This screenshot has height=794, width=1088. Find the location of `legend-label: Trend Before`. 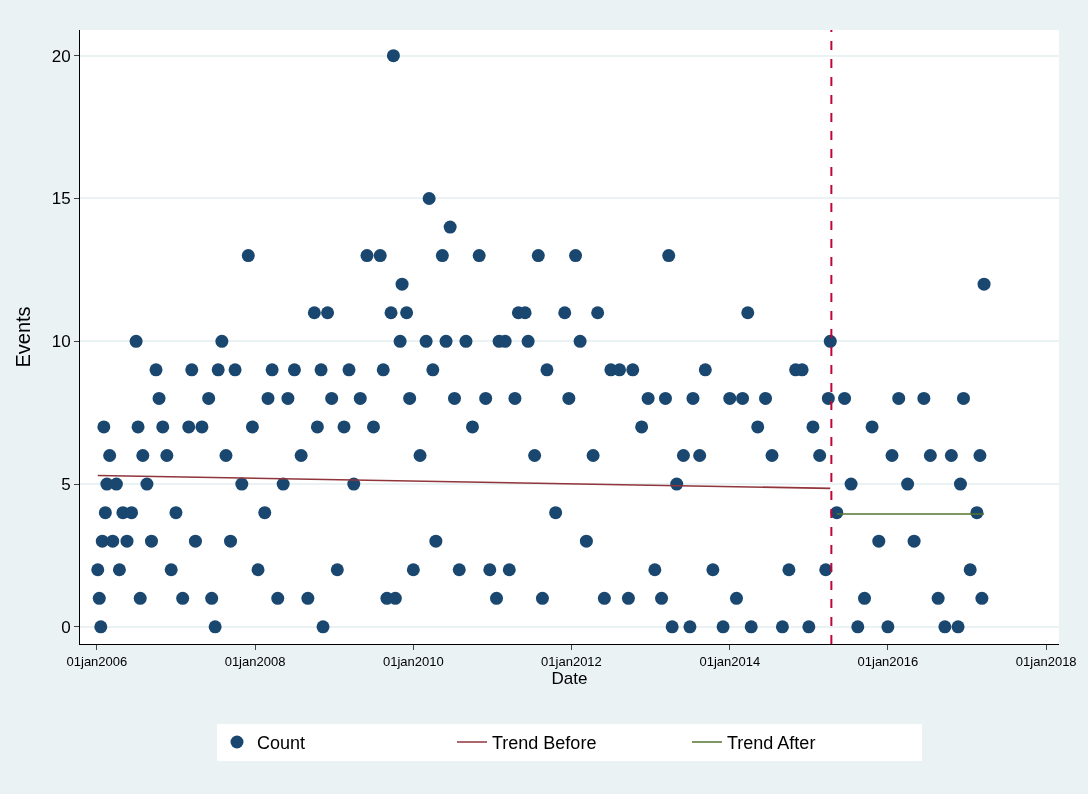

legend-label: Trend Before is located at coordinates (544, 743).